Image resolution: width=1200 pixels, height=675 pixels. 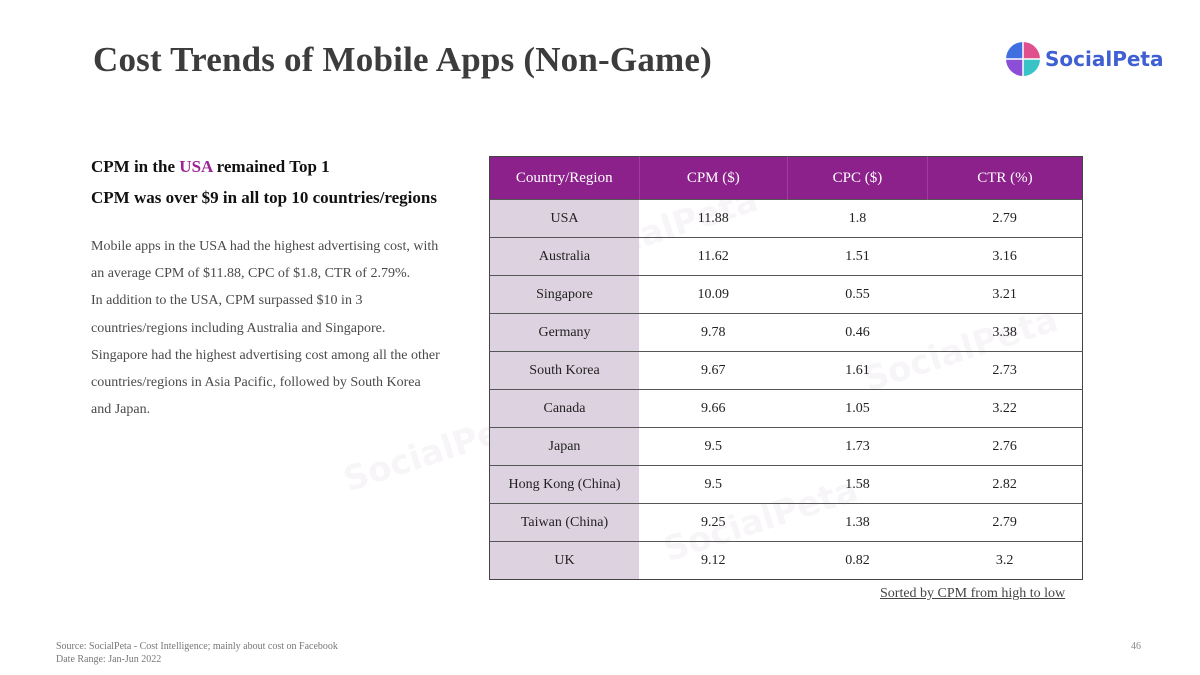 I want to click on cell-cpc: 1.05, so click(x=857, y=408).